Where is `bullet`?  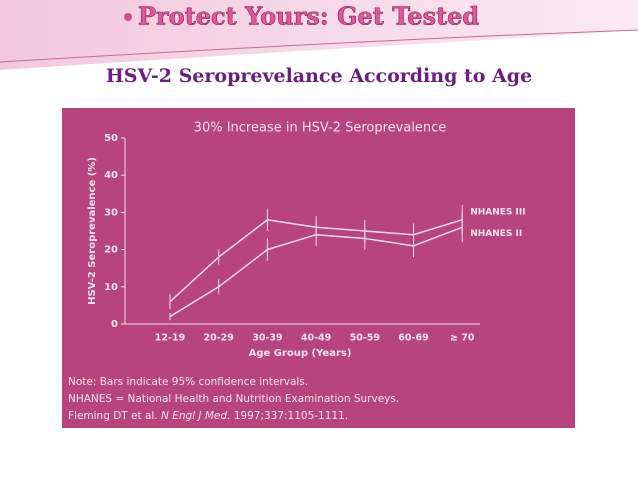 bullet is located at coordinates (128, 17).